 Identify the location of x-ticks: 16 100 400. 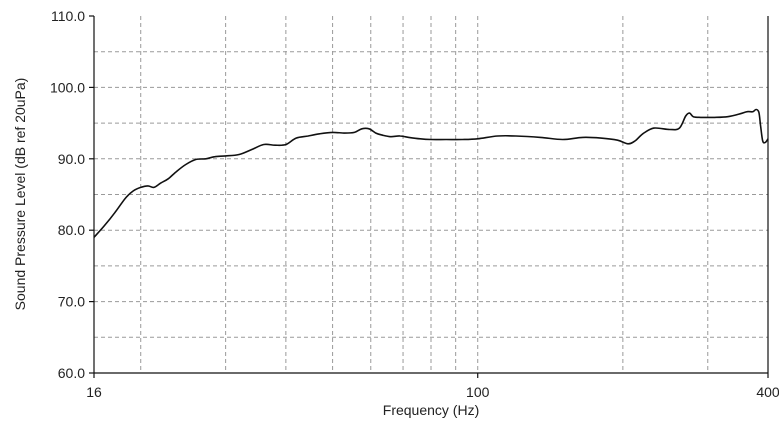
(432, 386).